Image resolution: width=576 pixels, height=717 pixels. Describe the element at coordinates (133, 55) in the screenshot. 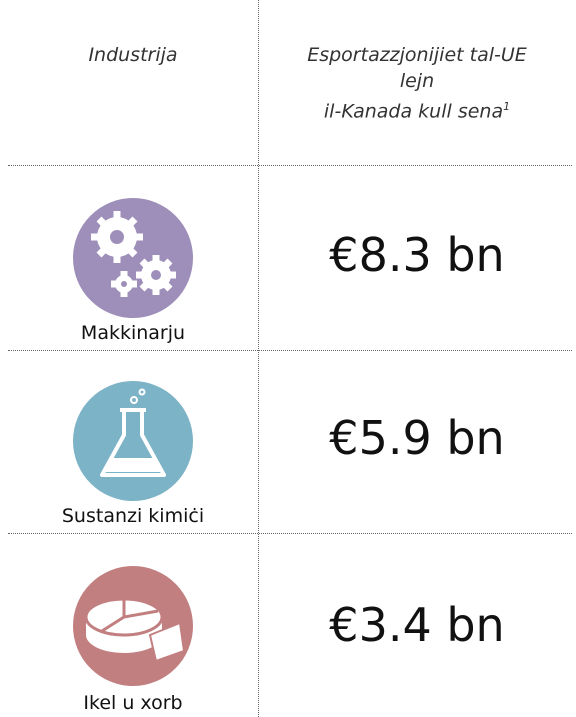

I see `header-industry: Industrija` at that location.